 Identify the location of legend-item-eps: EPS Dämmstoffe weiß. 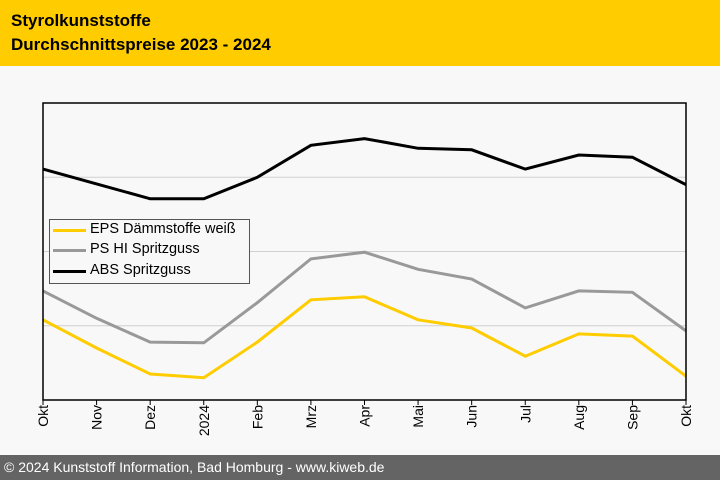
(149, 230).